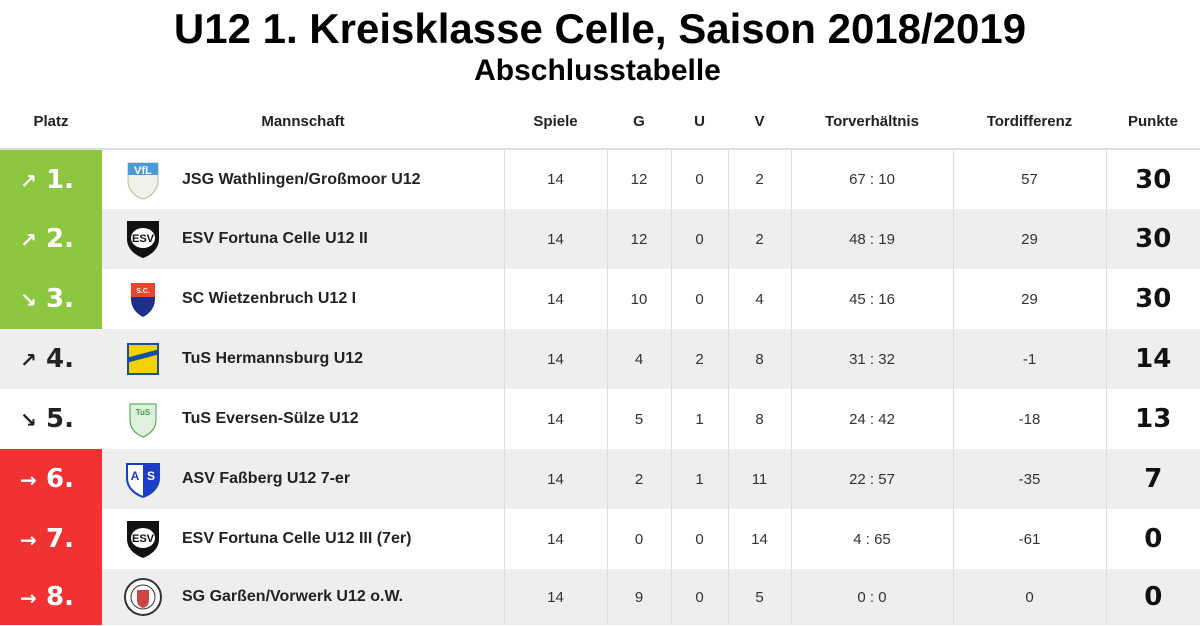 The image size is (1200, 626). I want to click on goal-difference: 0, so click(1029, 597).